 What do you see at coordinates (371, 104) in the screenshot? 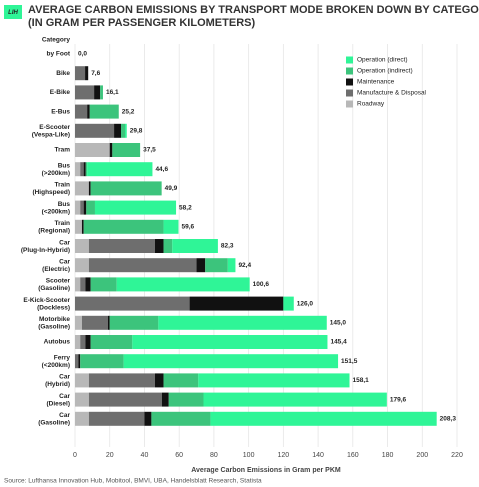
I see `legend-label: Roadway` at bounding box center [371, 104].